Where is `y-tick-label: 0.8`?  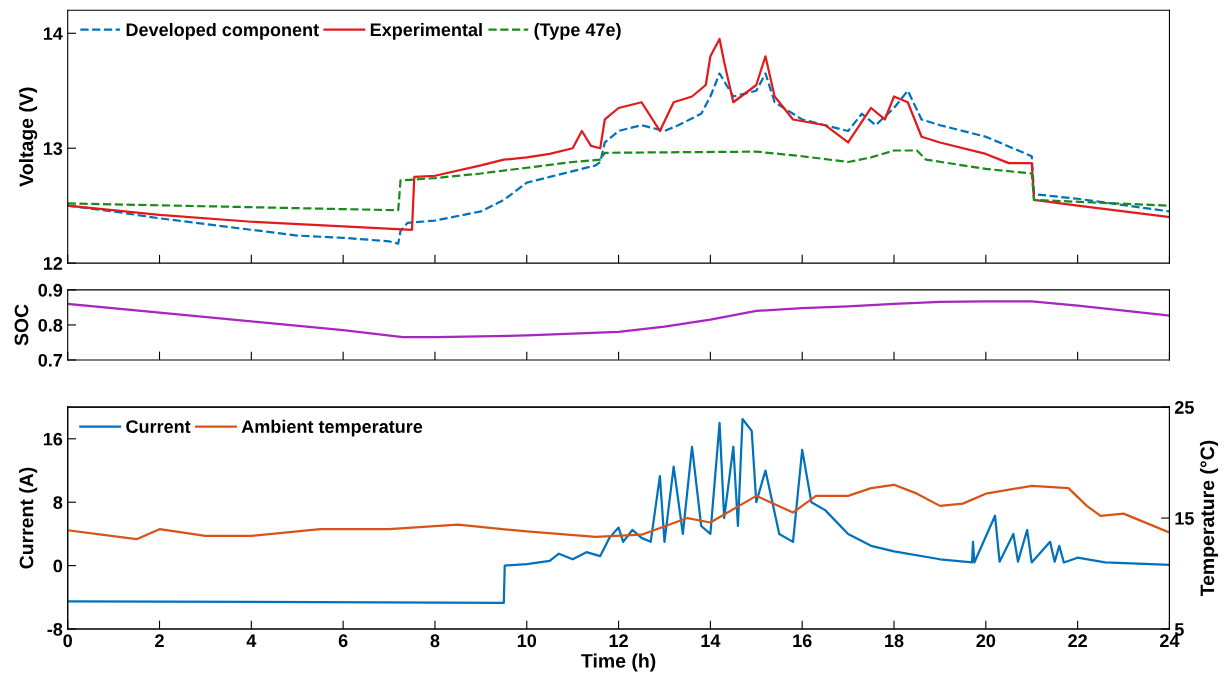 y-tick-label: 0.8 is located at coordinates (50, 325).